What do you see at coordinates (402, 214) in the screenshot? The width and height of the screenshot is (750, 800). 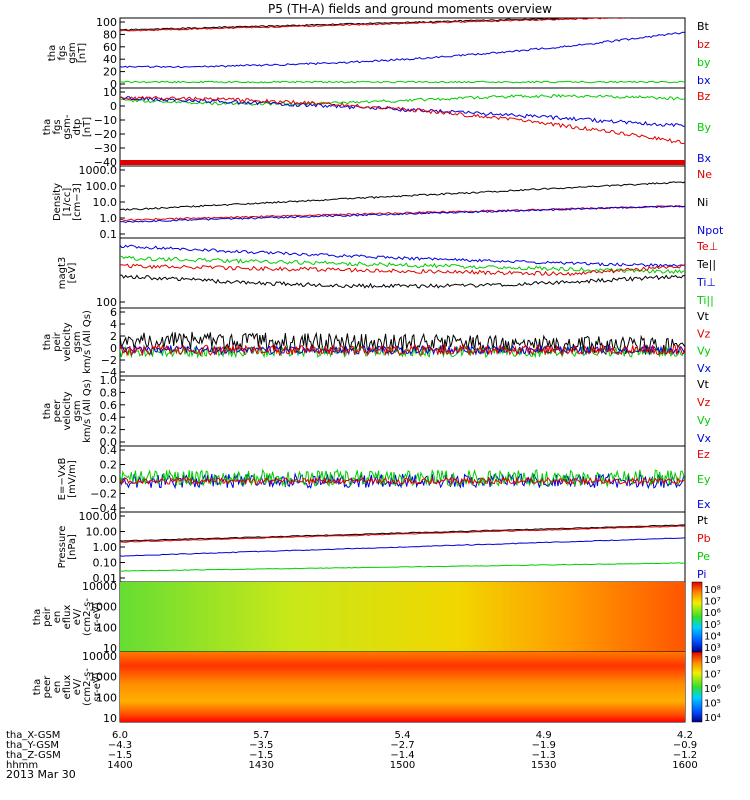 I see `series-npot` at bounding box center [402, 214].